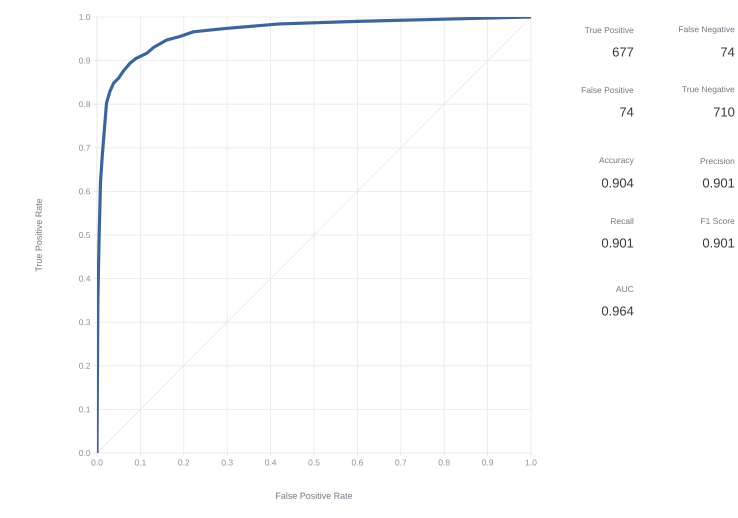 Image resolution: width=738 pixels, height=518 pixels. What do you see at coordinates (608, 90) in the screenshot?
I see `text: False Positive` at bounding box center [608, 90].